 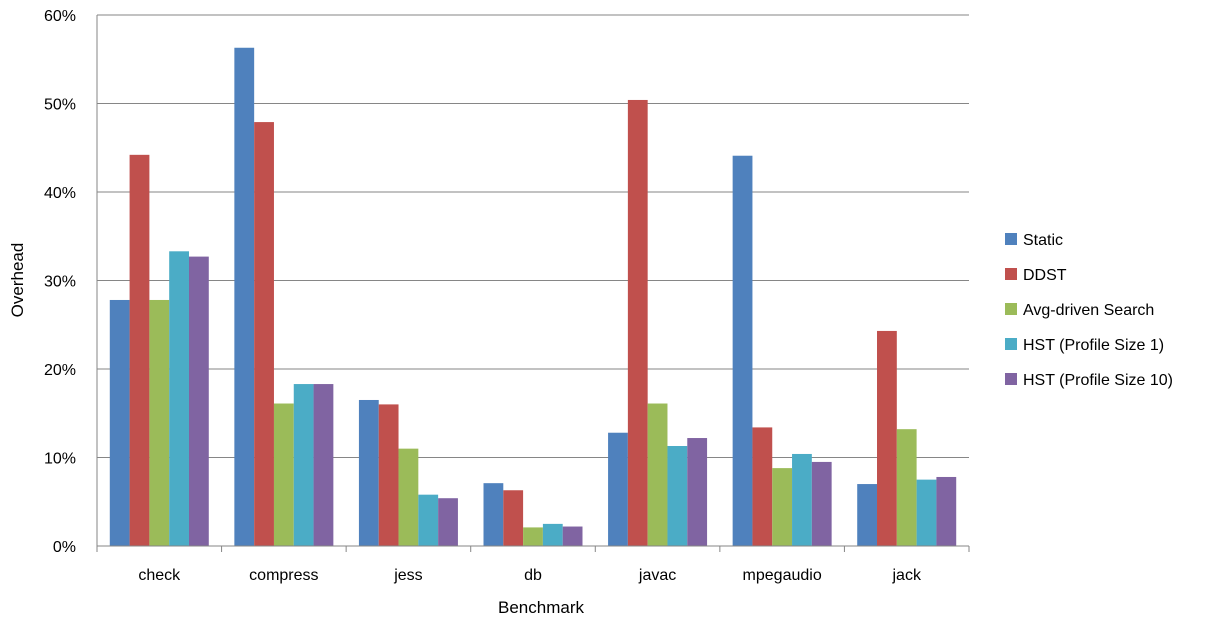 I want to click on y-tick-label: 0%, so click(x=64, y=547).